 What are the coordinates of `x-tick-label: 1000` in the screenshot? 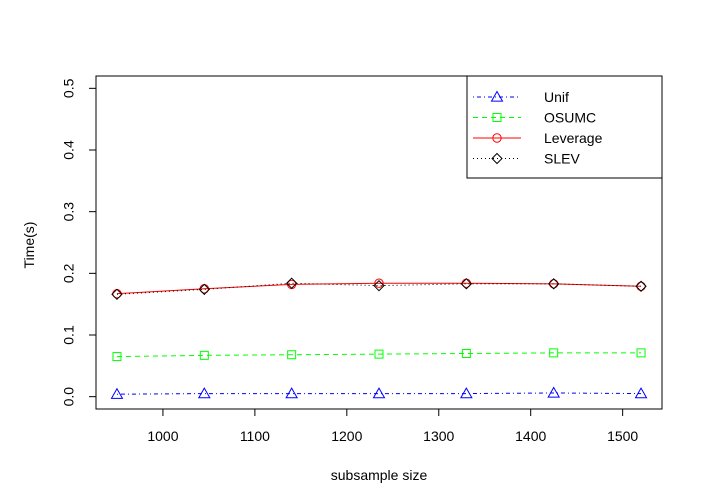 It's located at (162, 436).